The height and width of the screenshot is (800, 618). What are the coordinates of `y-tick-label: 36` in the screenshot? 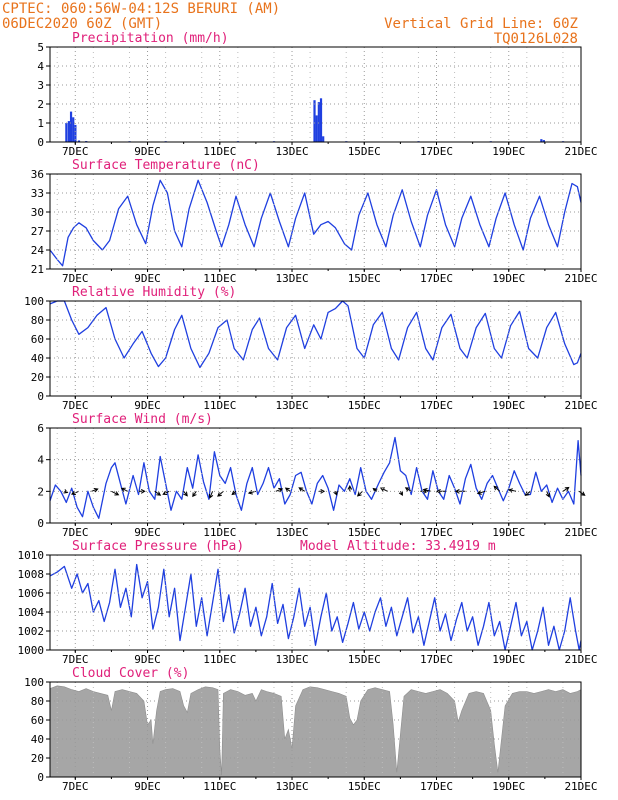 It's located at (37, 174).